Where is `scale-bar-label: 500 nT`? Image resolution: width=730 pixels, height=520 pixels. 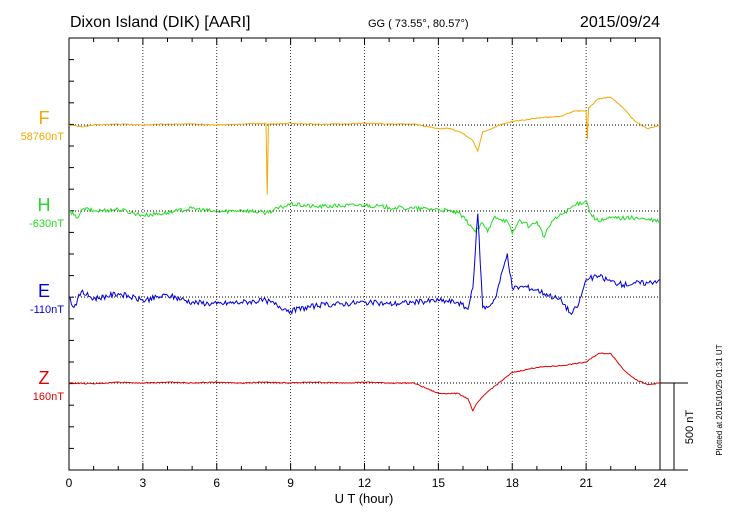 scale-bar-label: 500 nT is located at coordinates (690, 427).